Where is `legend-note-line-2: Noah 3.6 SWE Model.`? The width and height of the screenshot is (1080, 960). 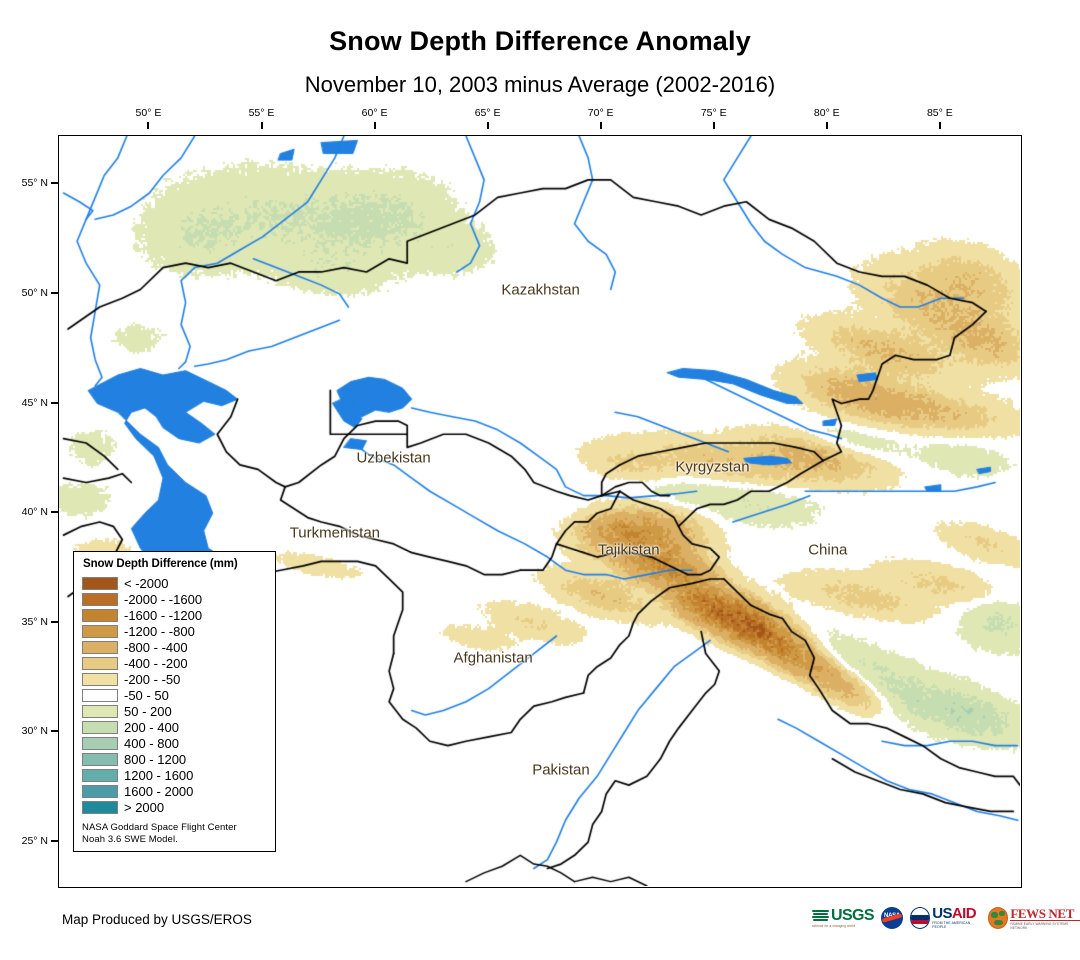
legend-note-line-2: Noah 3.6 SWE Model. is located at coordinates (130, 839).